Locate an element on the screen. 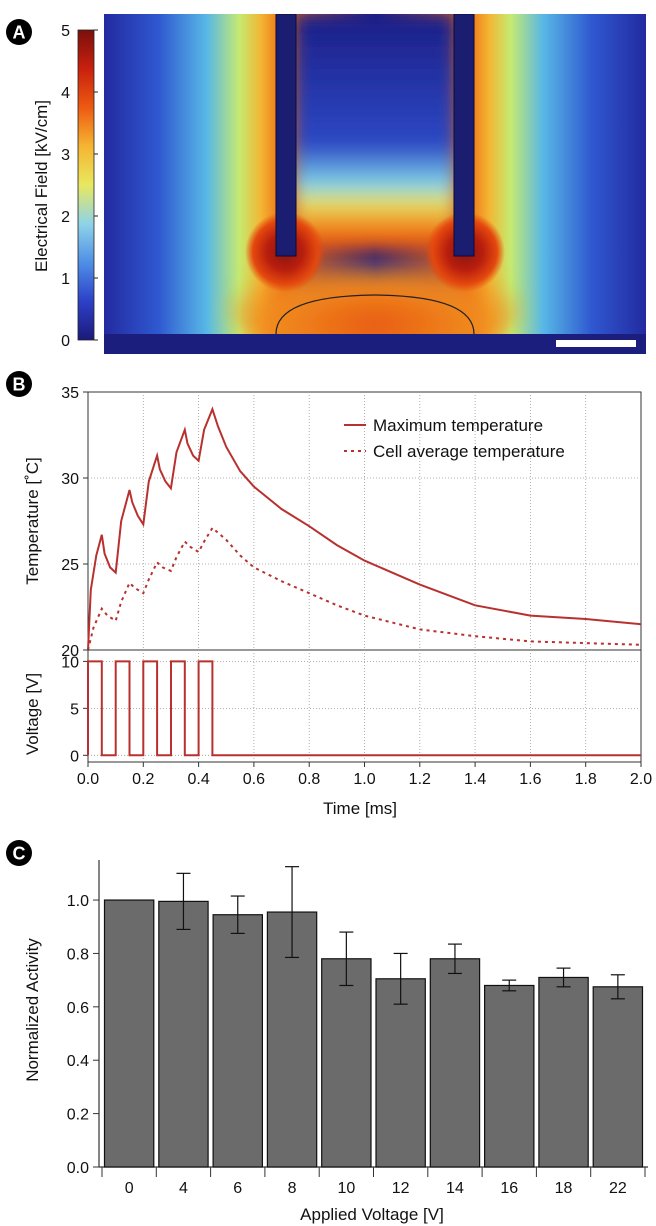 Image resolution: width=656 pixels, height=1226 pixels. bar-x-tick-label-4: 4 is located at coordinates (183, 1188).